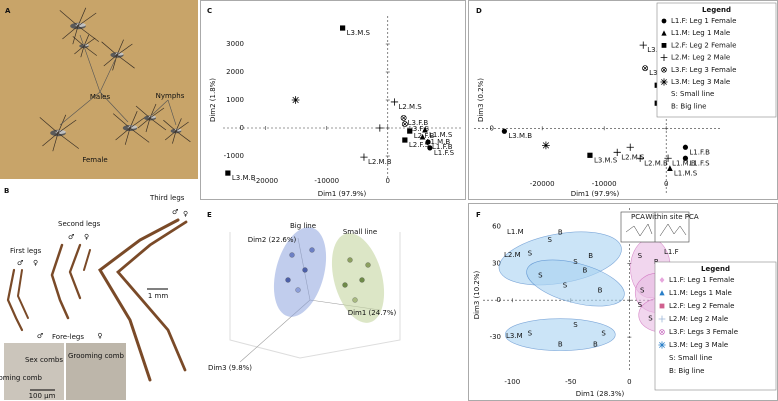 The image size is (778, 401). What do you see at coordinates (700, 293) in the screenshot?
I see `legend-entry: L1.M: Legs 1 Male` at bounding box center [700, 293].